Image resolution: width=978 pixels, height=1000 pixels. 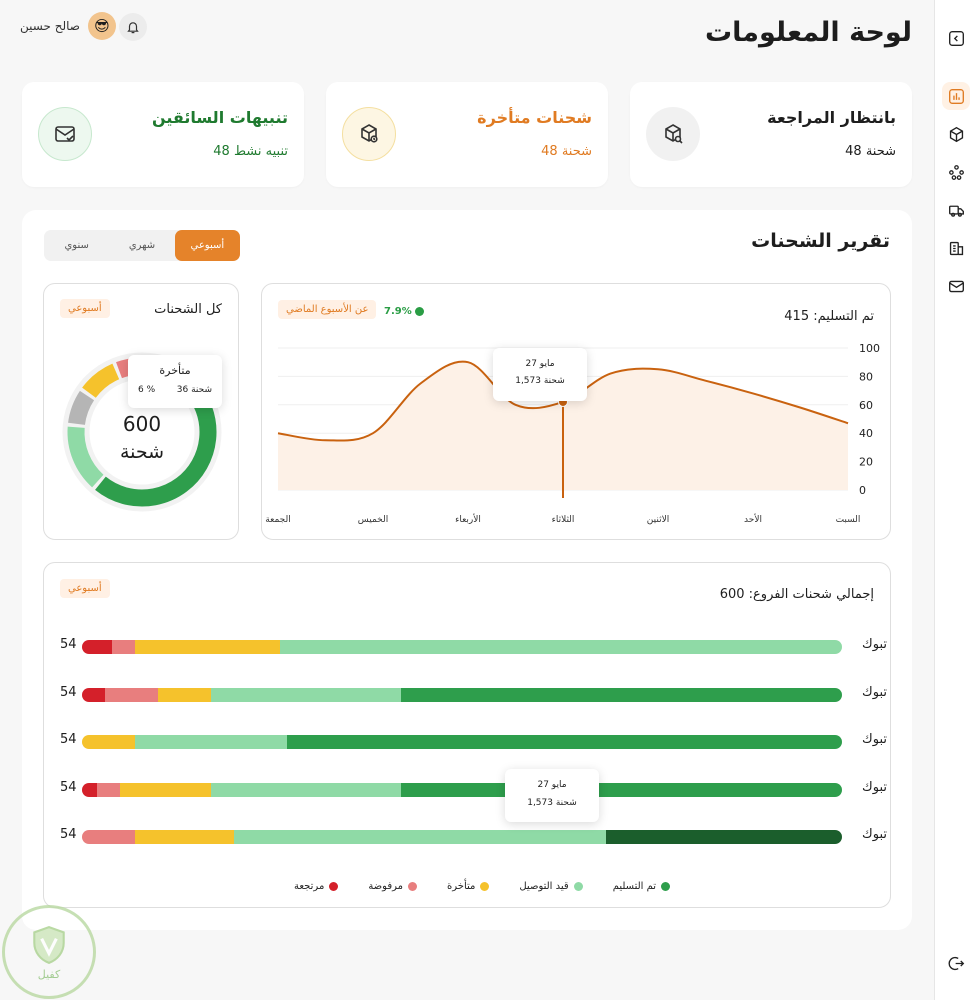 What do you see at coordinates (68, 26) in the screenshot?
I see `user-menu: صالح حسين 😎` at bounding box center [68, 26].